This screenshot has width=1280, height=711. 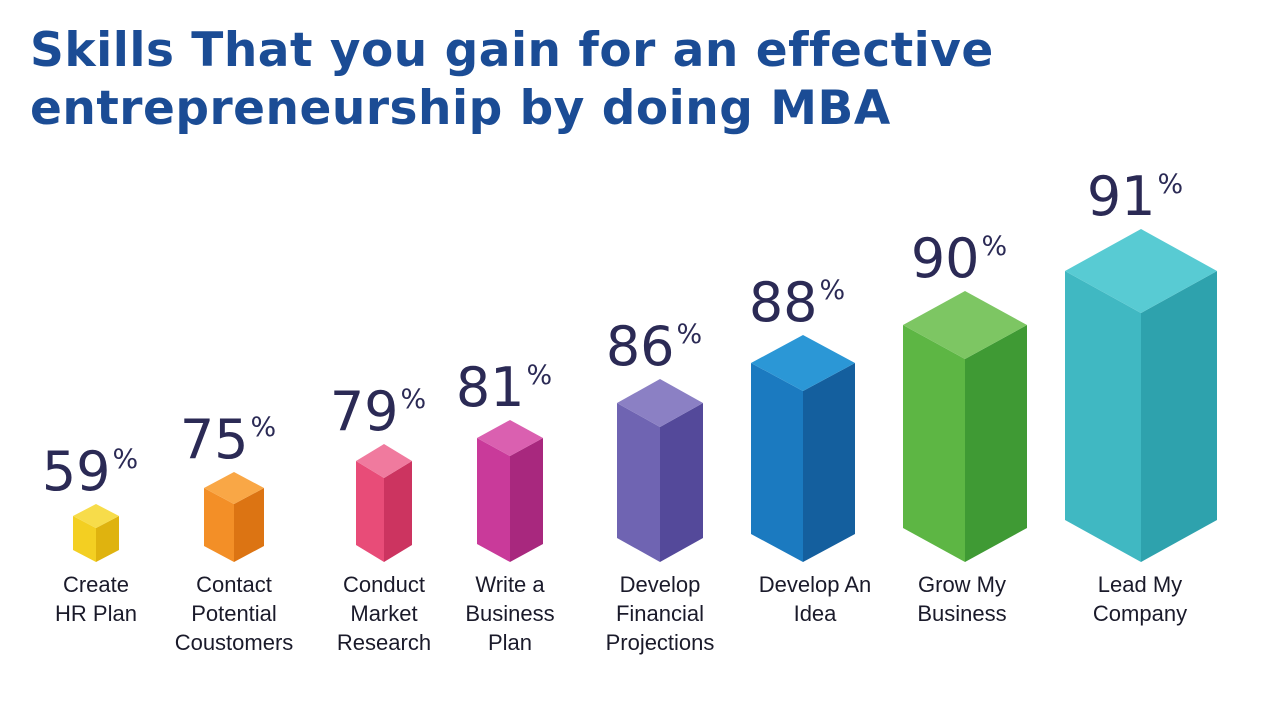 I want to click on category-label: Contact Potential Coustomers, so click(x=234, y=613).